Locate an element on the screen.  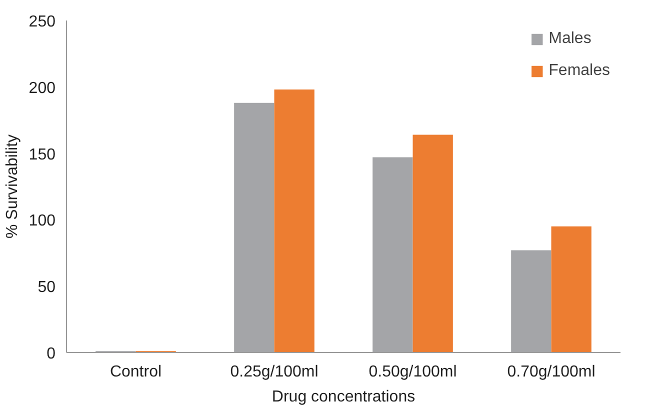
legend-label: Females is located at coordinates (579, 71).